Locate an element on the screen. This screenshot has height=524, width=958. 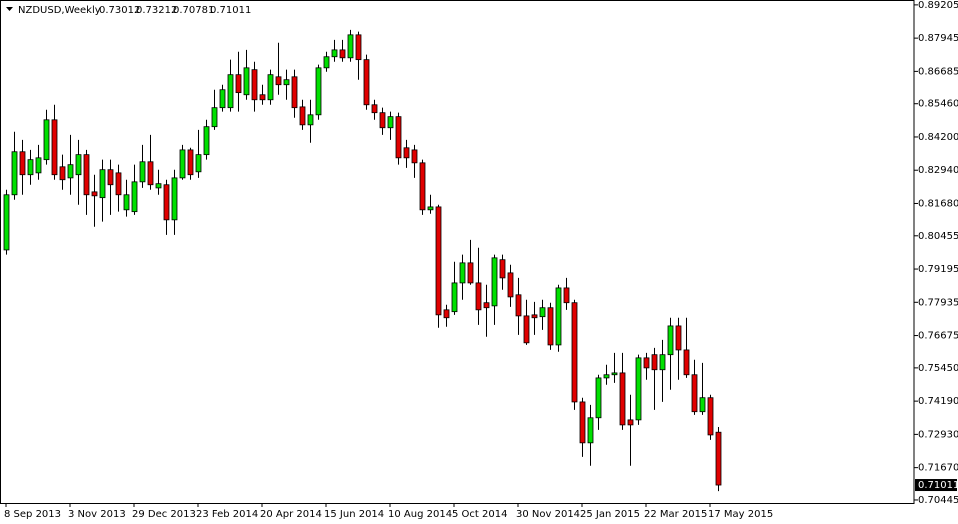
x-tick-label: 23 Feb 2014 is located at coordinates (227, 514).